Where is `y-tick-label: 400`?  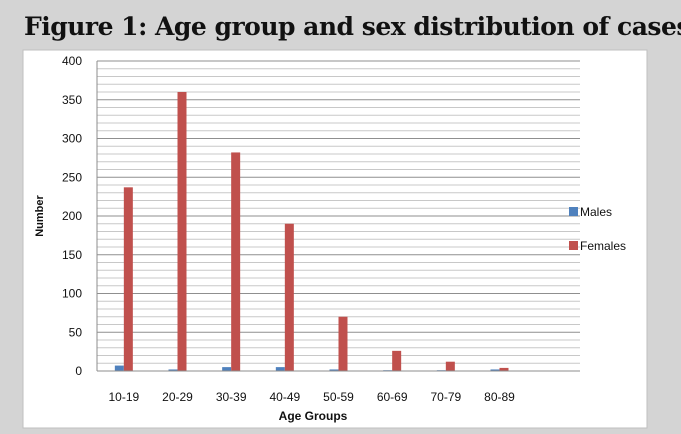 y-tick-label: 400 is located at coordinates (72, 61).